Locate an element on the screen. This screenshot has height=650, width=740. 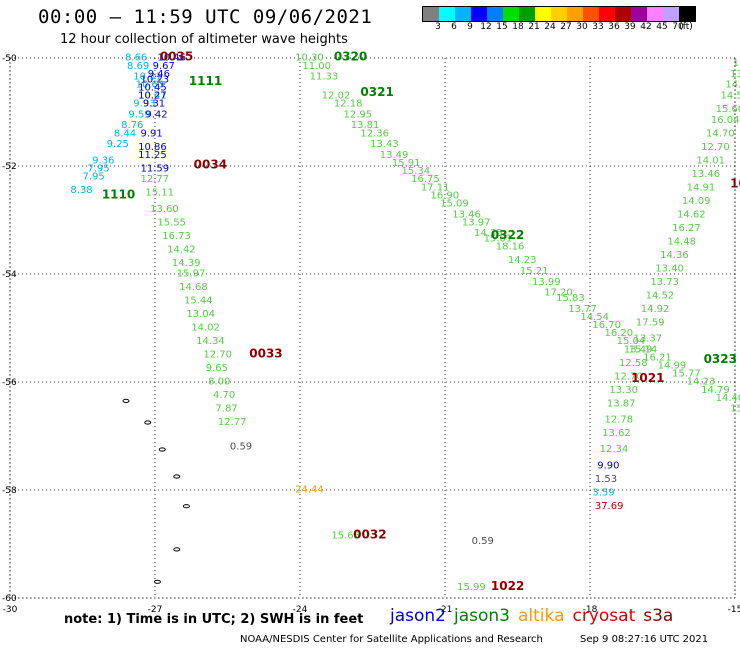
pass-id-label: 0321 is located at coordinates (376, 92).